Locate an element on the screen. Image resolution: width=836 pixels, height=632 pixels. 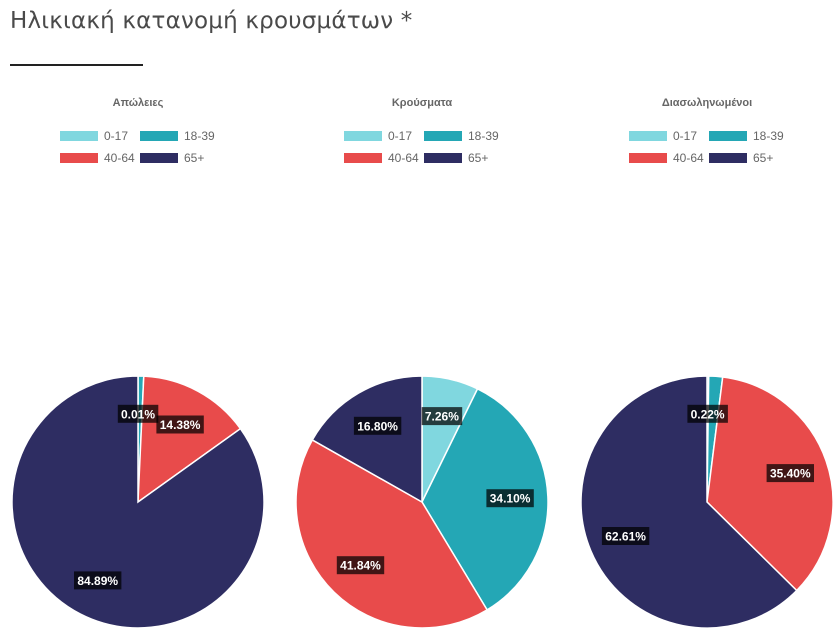
chart-title: Κρούσματα is located at coordinates (422, 103).